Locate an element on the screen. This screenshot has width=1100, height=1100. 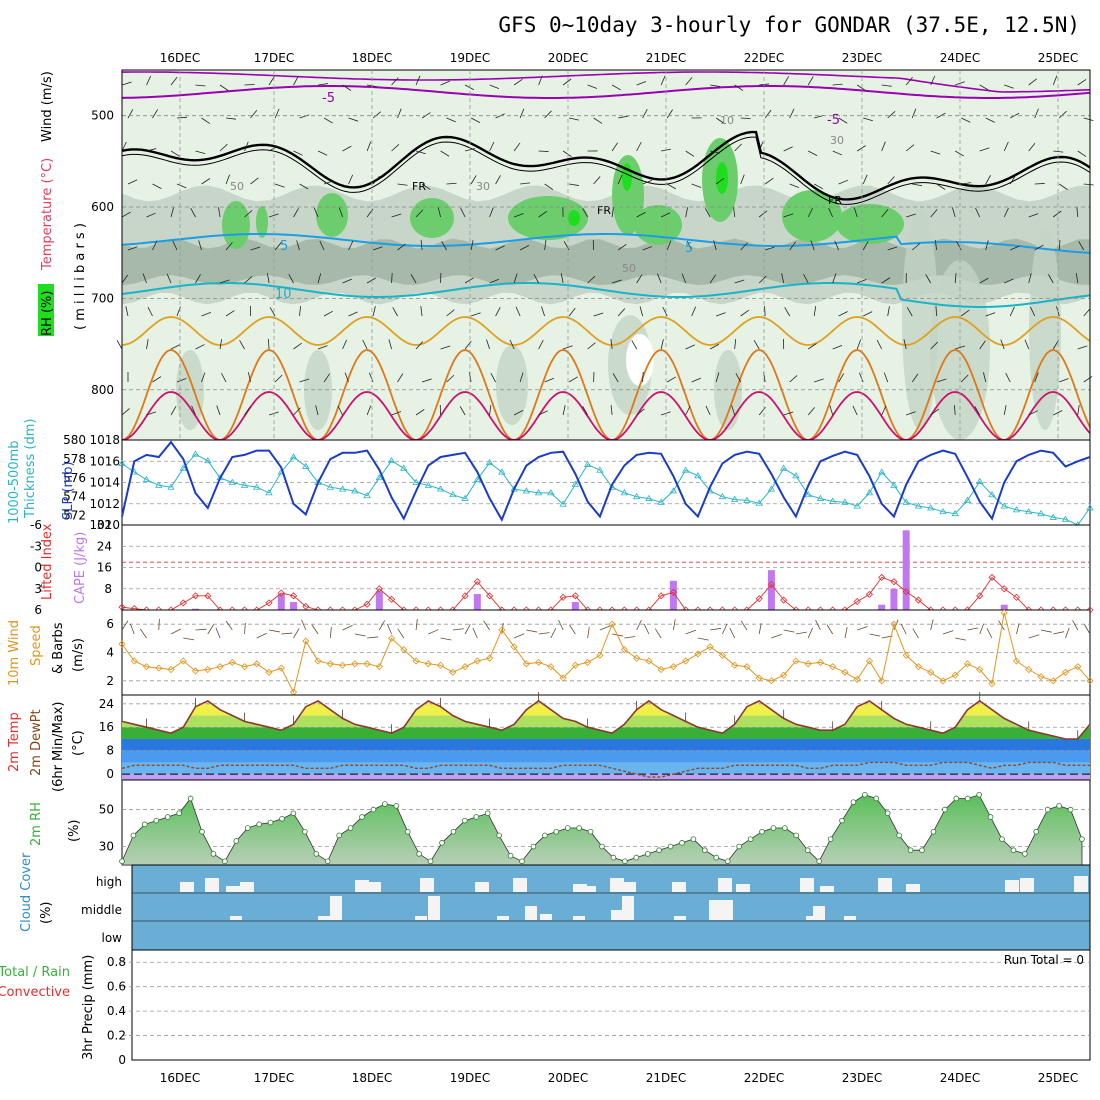
date-bot-2: 18DEC is located at coordinates (372, 1078).